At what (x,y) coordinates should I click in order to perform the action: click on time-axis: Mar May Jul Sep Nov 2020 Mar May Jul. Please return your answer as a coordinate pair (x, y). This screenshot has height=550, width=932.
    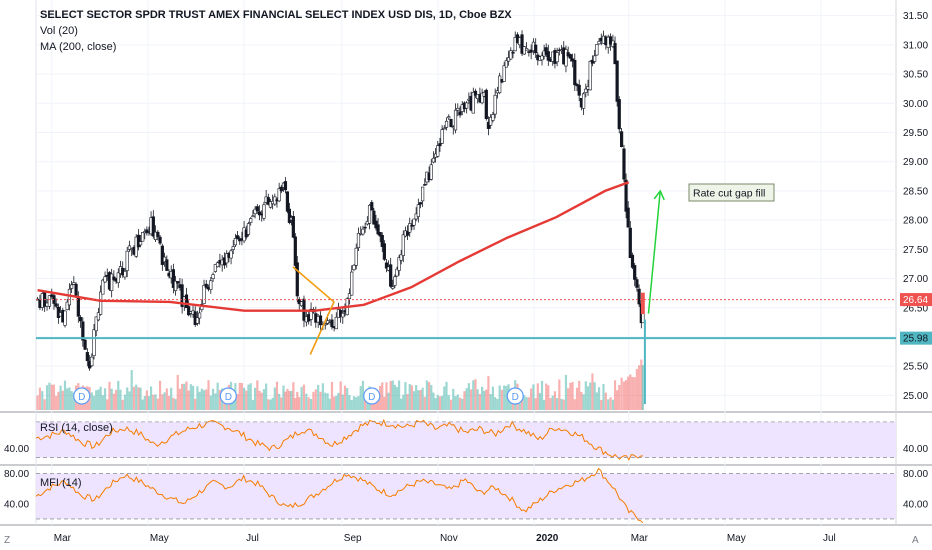
    Looking at the image, I should click on (445, 538).